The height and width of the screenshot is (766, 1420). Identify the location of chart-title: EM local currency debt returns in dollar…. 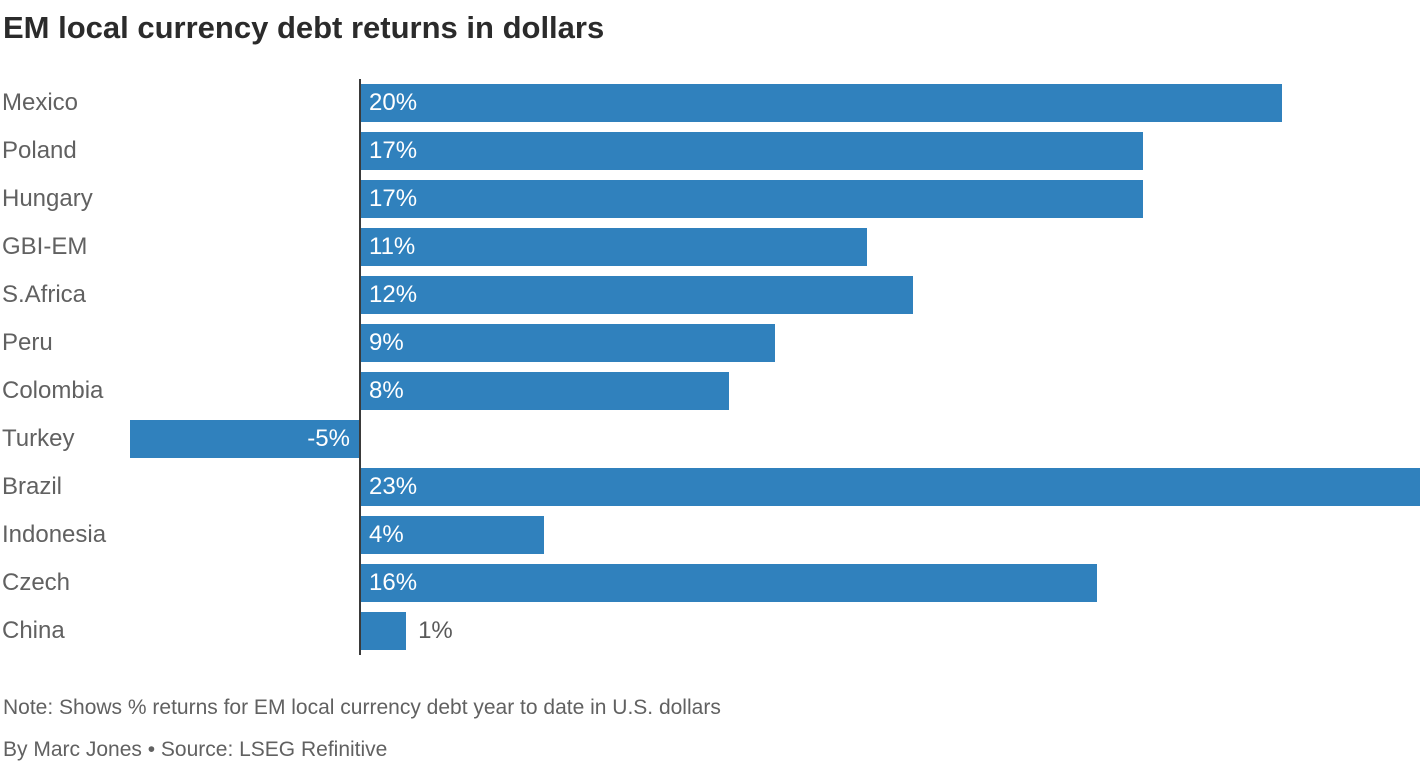
(304, 27).